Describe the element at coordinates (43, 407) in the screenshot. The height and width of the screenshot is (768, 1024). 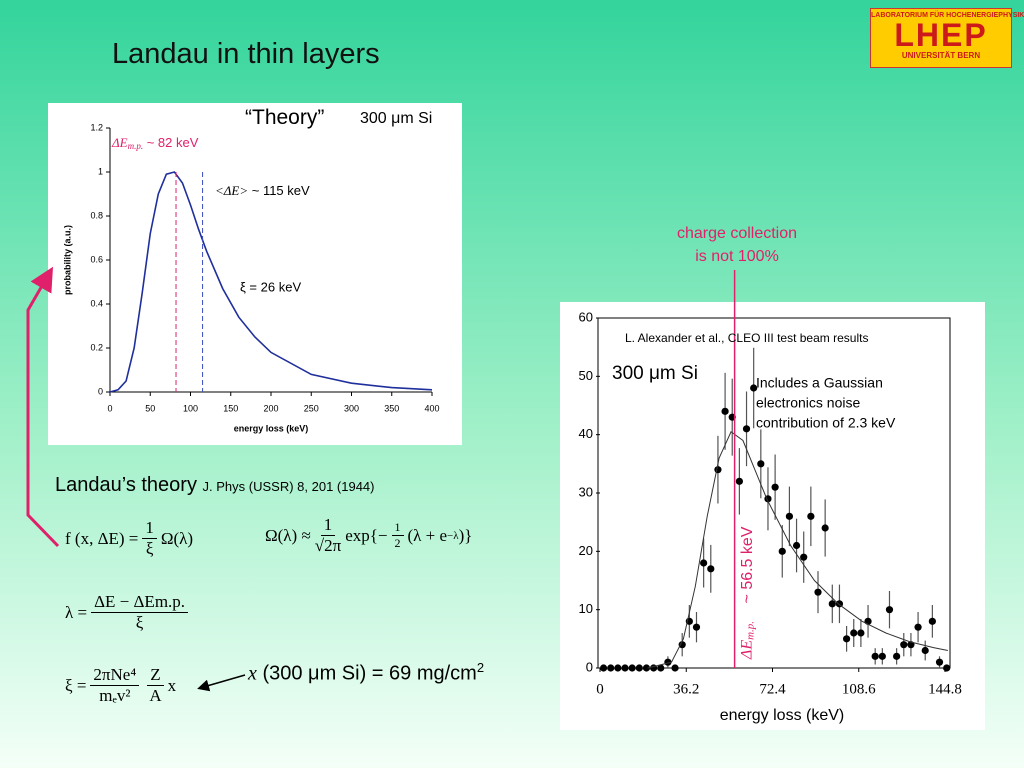
I see `pink-arrow` at that location.